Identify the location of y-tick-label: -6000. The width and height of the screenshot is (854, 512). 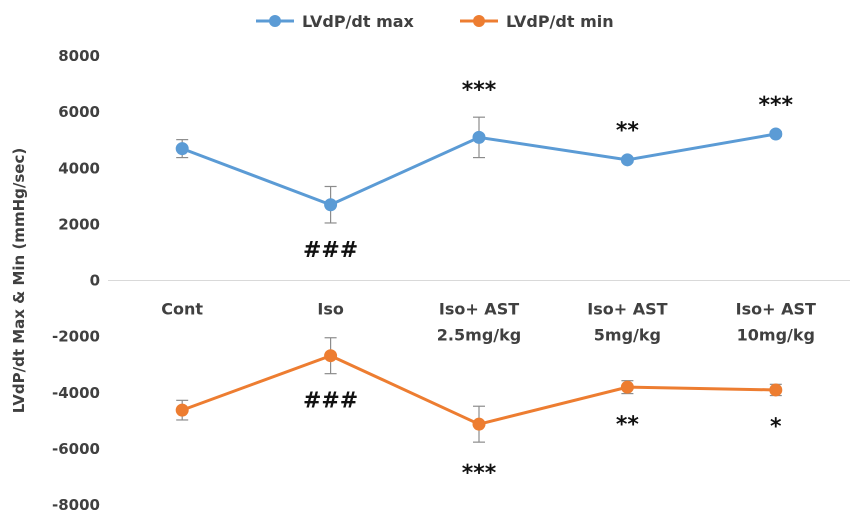
(76, 449).